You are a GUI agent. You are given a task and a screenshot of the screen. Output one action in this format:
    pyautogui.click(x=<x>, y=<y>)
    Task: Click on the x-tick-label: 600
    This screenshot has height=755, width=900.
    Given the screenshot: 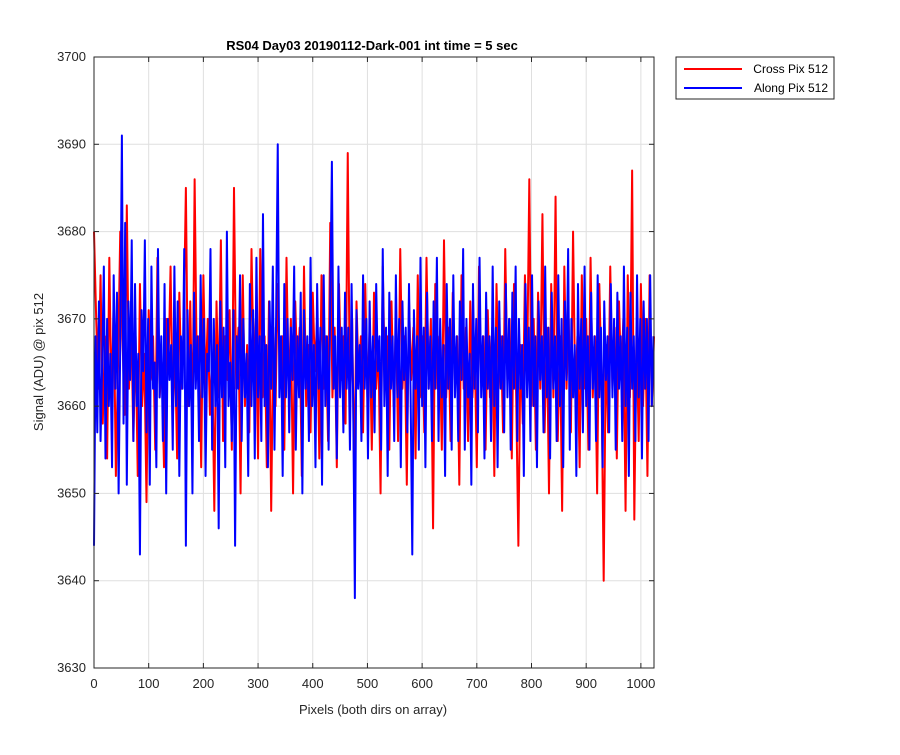 What is the action you would take?
    pyautogui.click(x=422, y=683)
    